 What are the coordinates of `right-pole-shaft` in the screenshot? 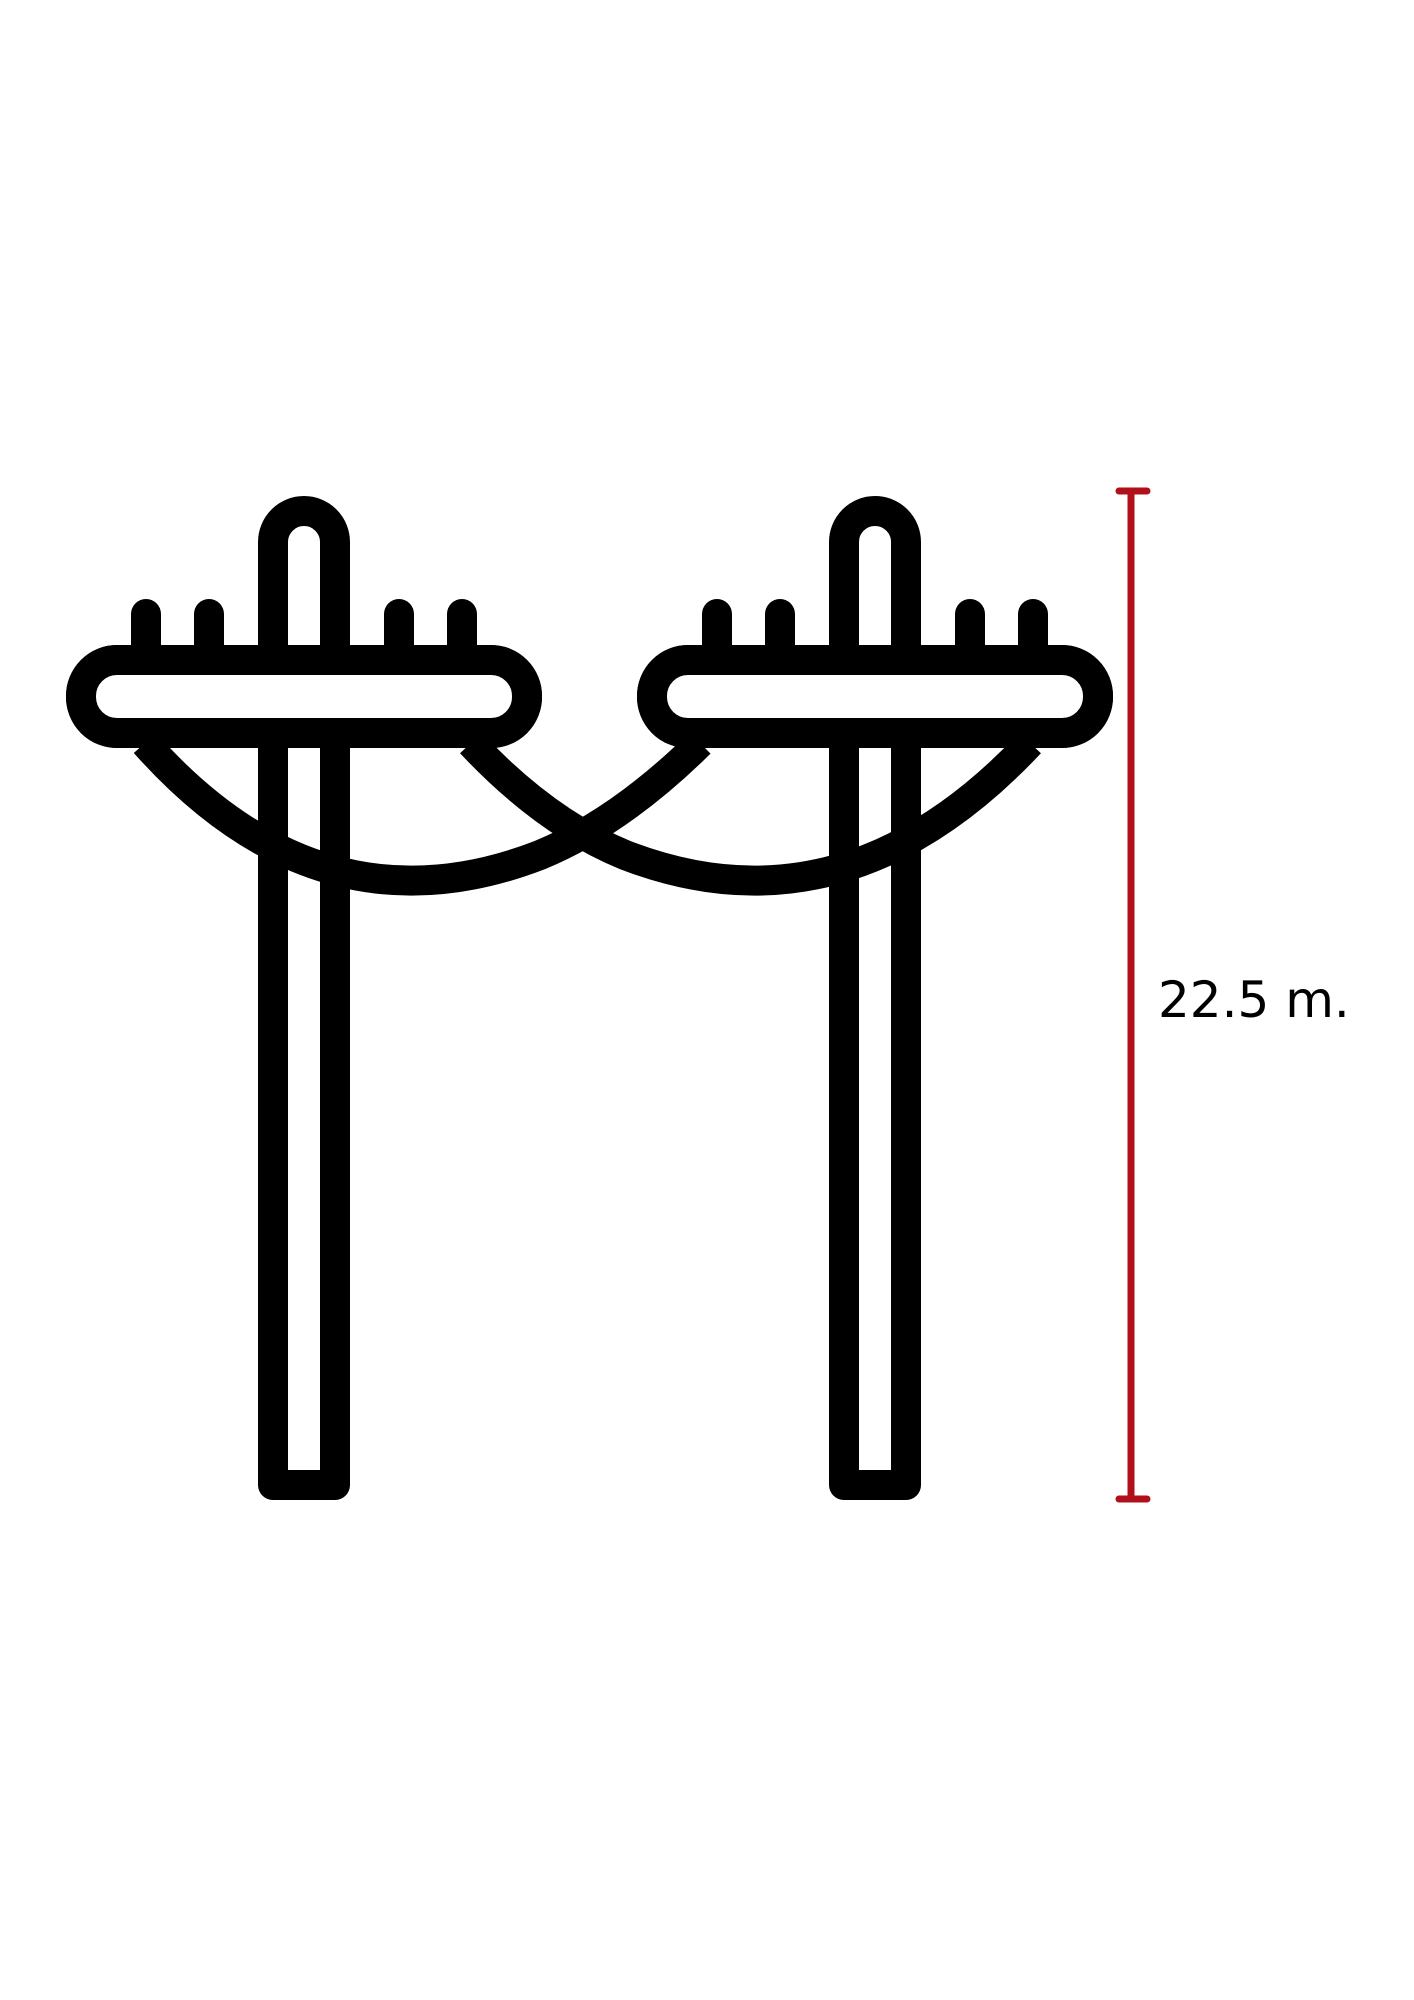 It's located at (875, 998).